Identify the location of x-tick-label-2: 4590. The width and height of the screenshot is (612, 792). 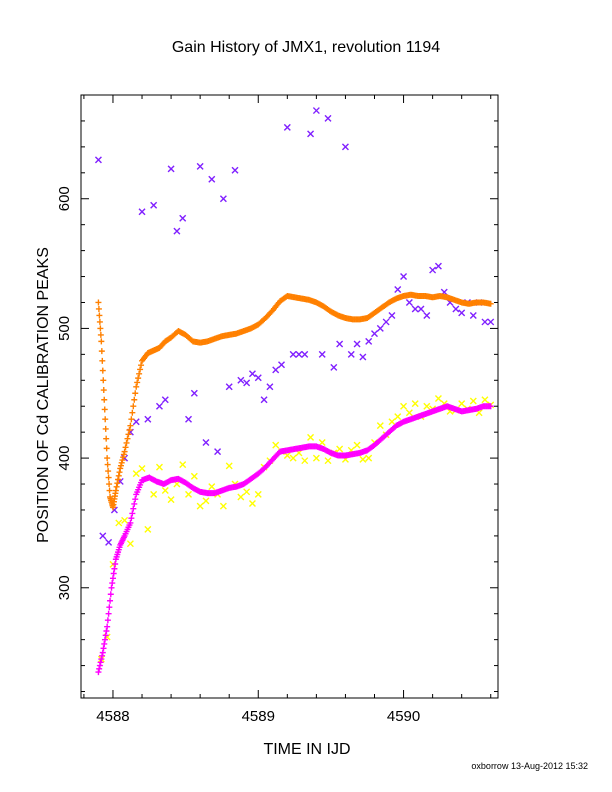
(403, 716).